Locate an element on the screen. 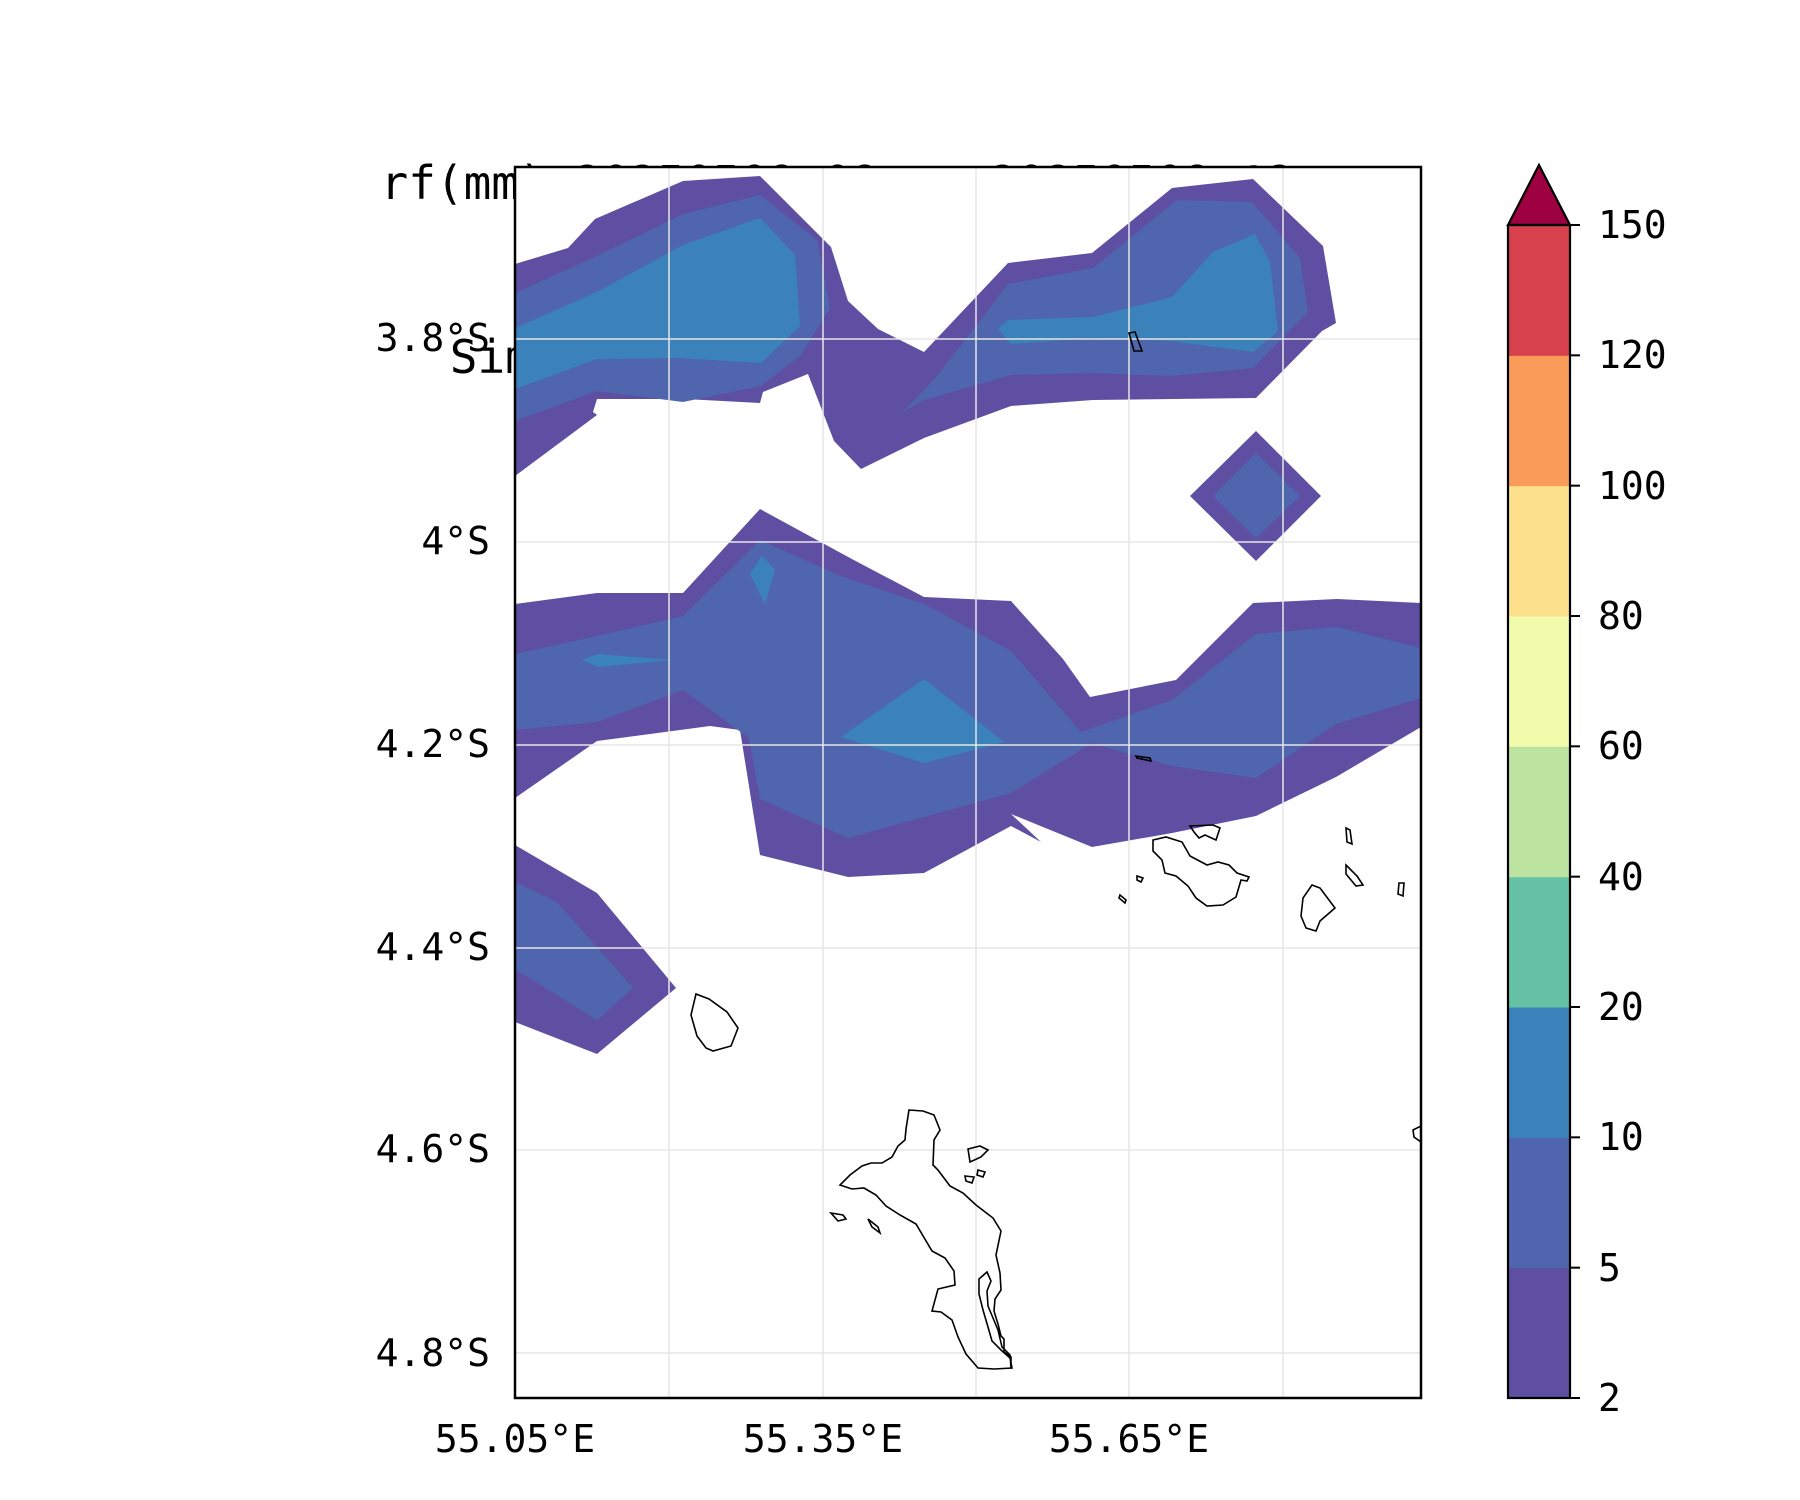 The image size is (1800, 1500). coast-islet-w1 is located at coordinates (838, 1216).